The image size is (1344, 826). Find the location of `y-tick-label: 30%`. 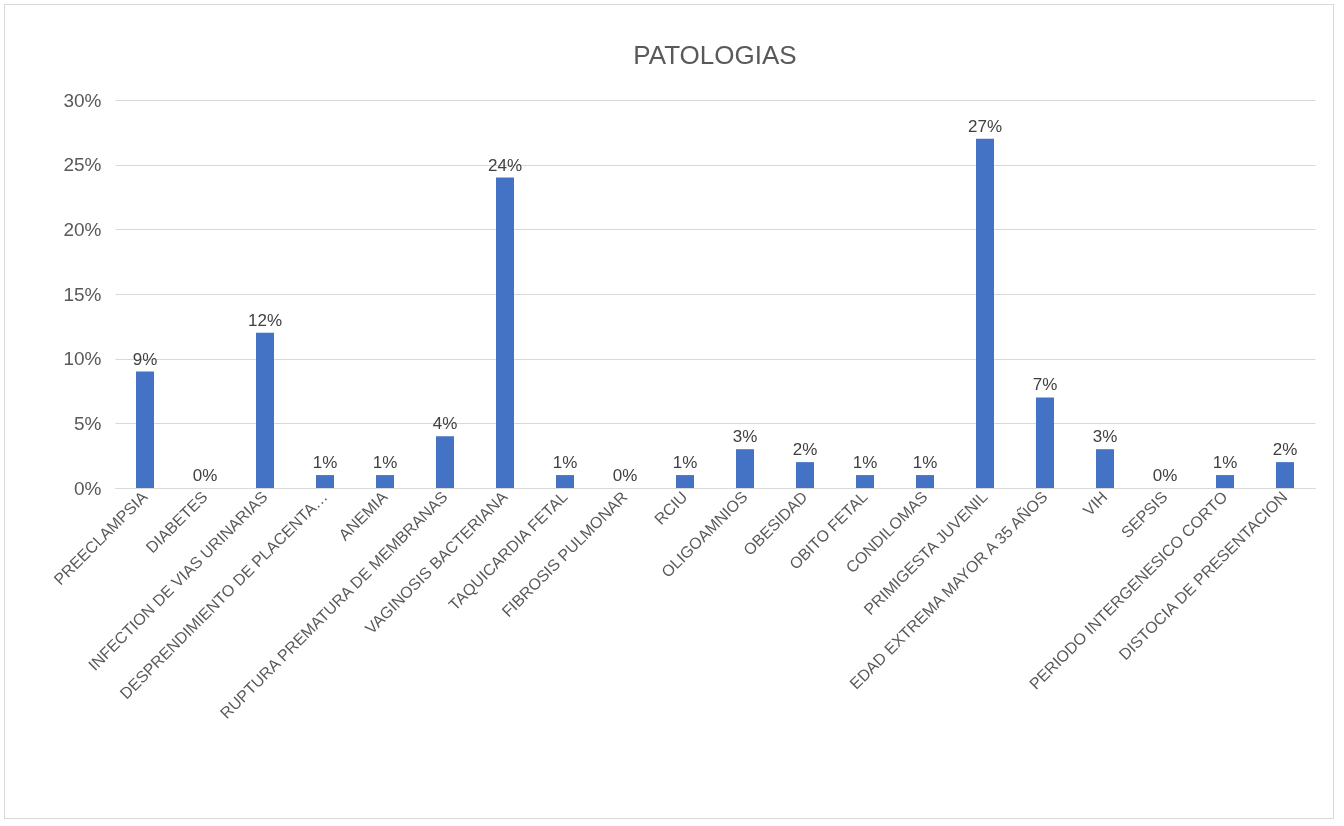

y-tick-label: 30% is located at coordinates (82, 100).